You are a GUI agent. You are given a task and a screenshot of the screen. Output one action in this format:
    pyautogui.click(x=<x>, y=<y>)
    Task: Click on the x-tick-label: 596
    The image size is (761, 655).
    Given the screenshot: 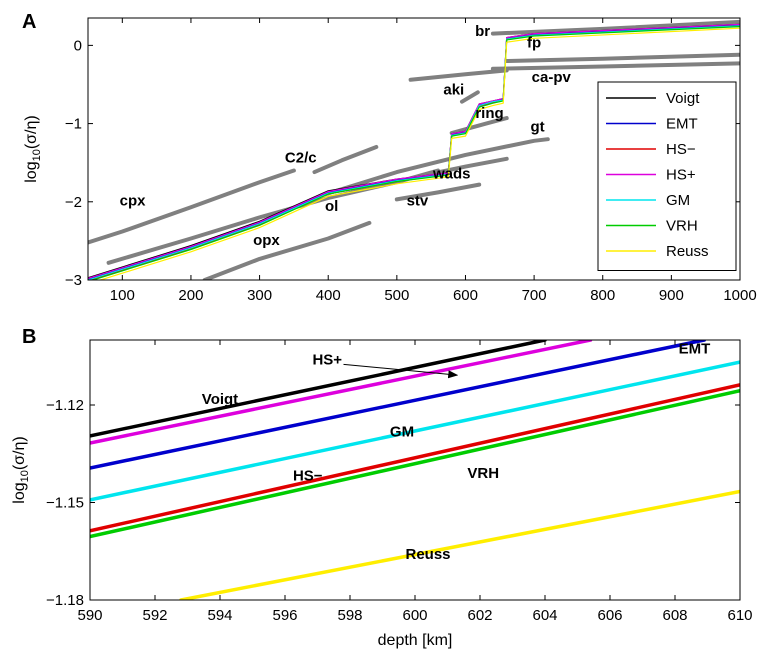 What is the action you would take?
    pyautogui.click(x=284, y=615)
    